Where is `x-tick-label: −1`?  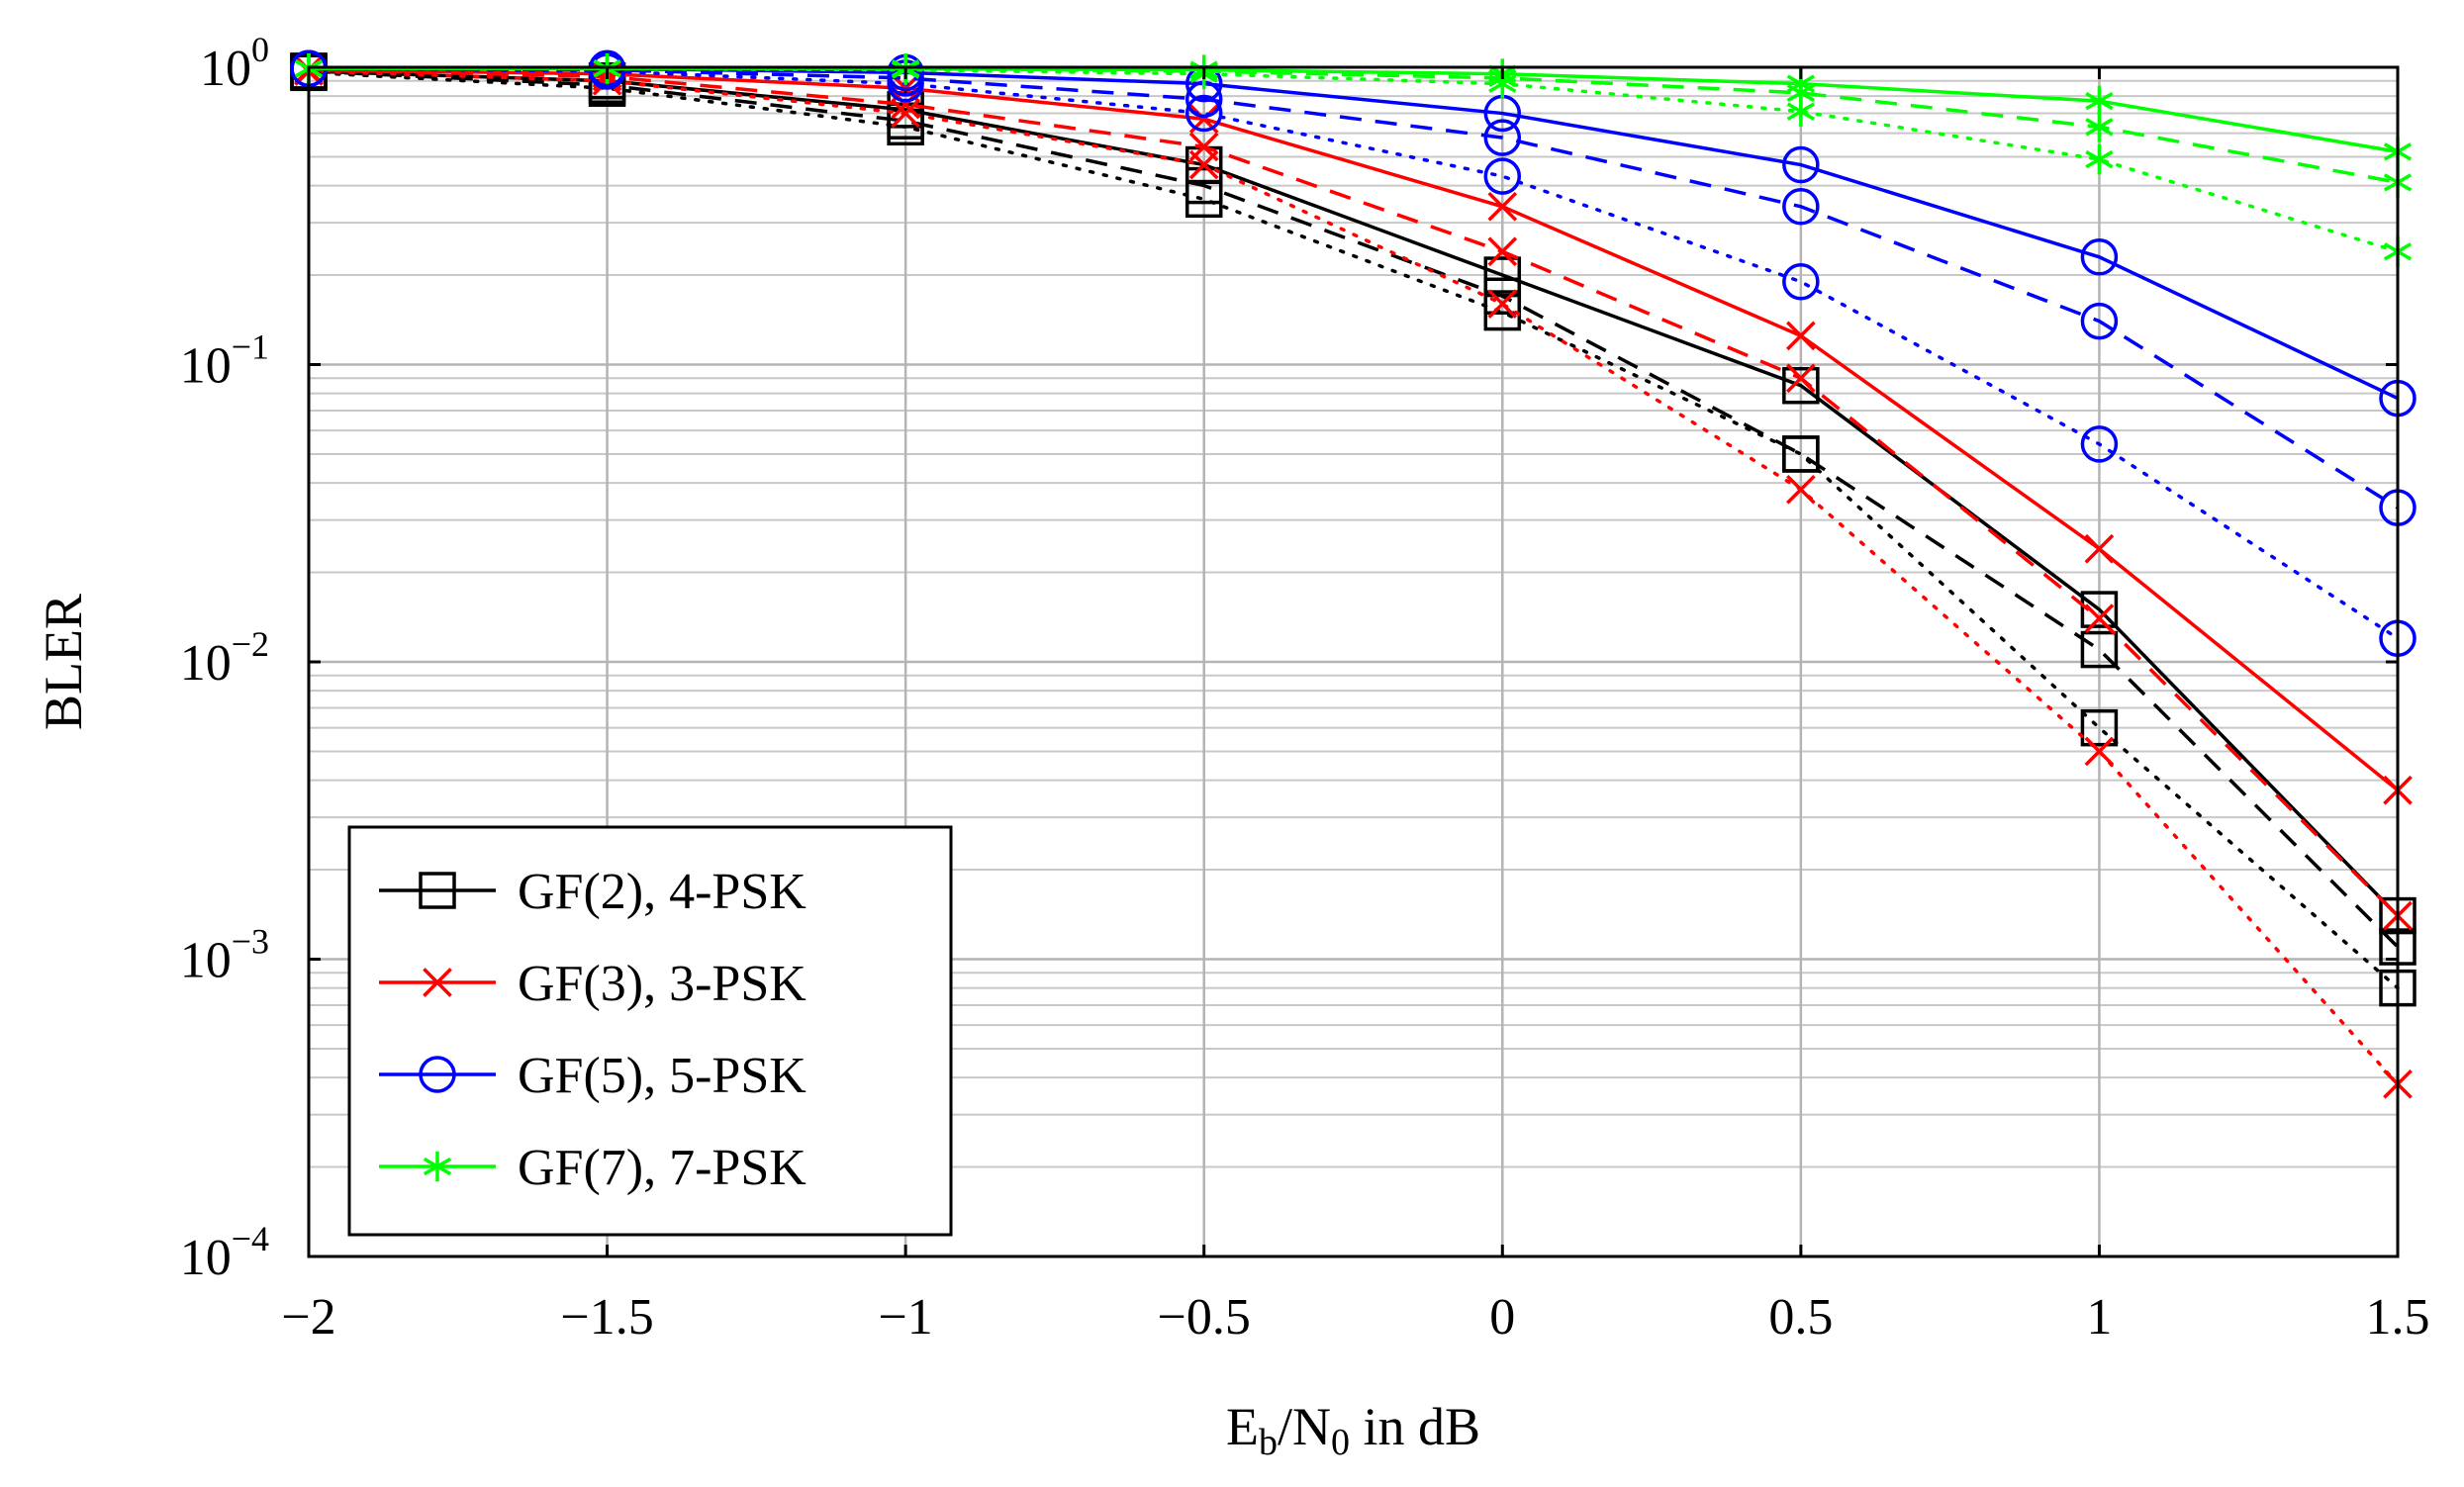
x-tick-label: −1 is located at coordinates (905, 1317).